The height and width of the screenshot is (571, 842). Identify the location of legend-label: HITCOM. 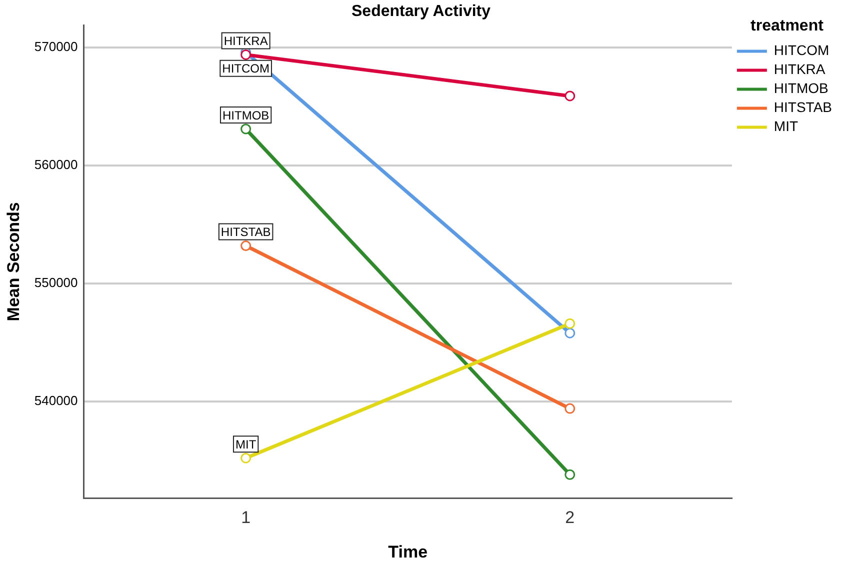
(802, 50).